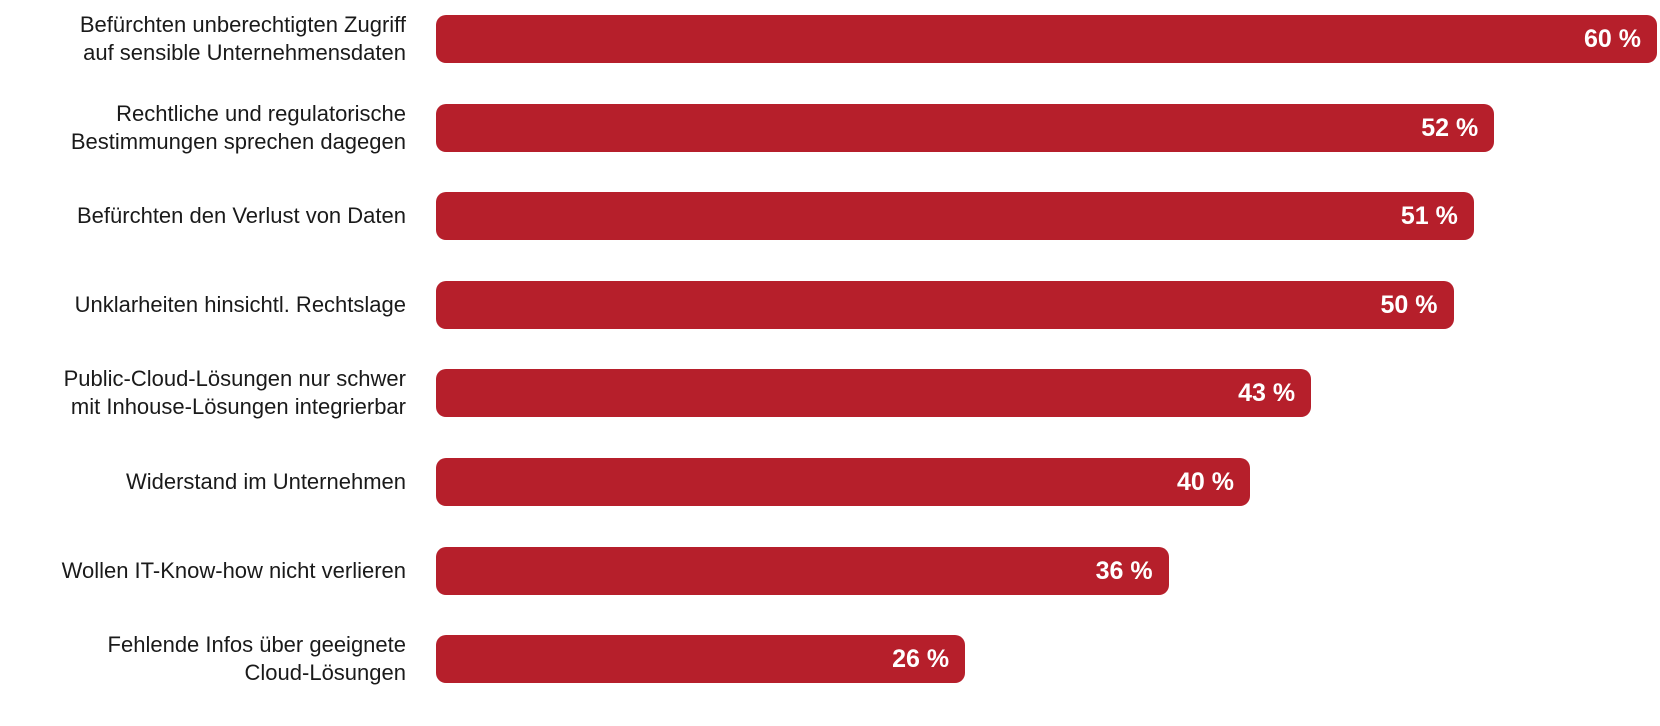  What do you see at coordinates (921, 659) in the screenshot?
I see `value-label: 26 %` at bounding box center [921, 659].